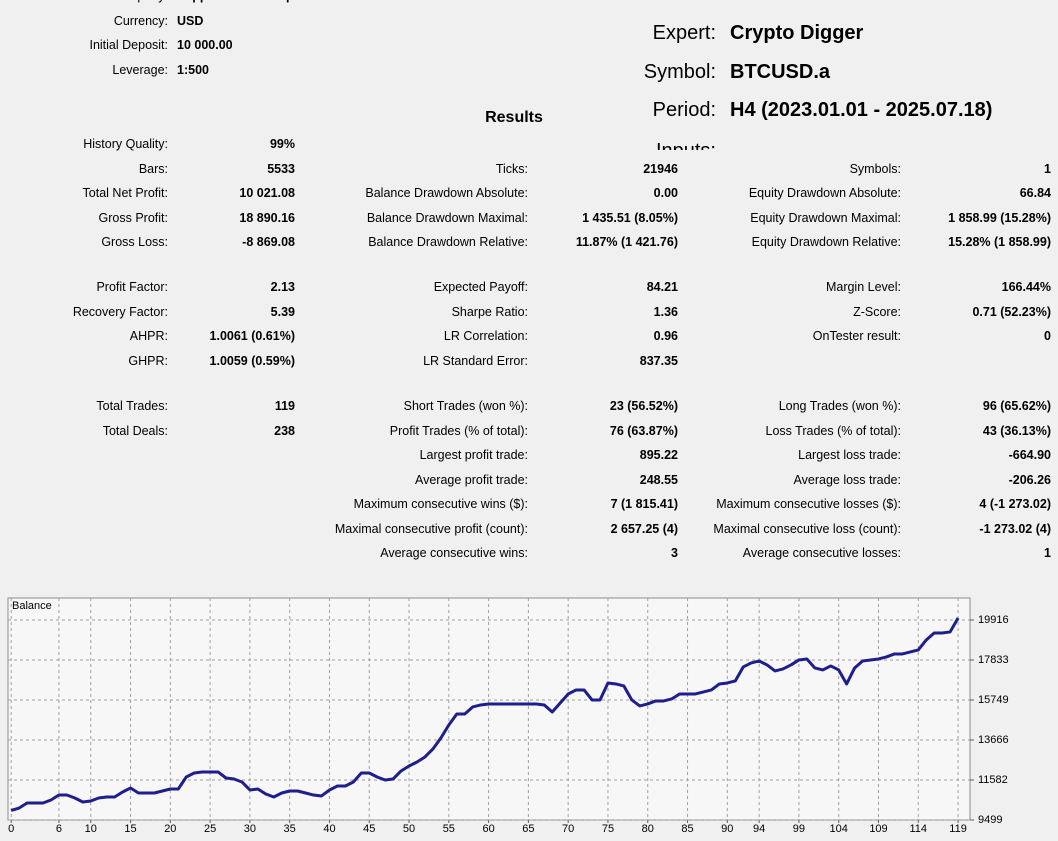  I want to click on x-tick-label: 65, so click(528, 829).